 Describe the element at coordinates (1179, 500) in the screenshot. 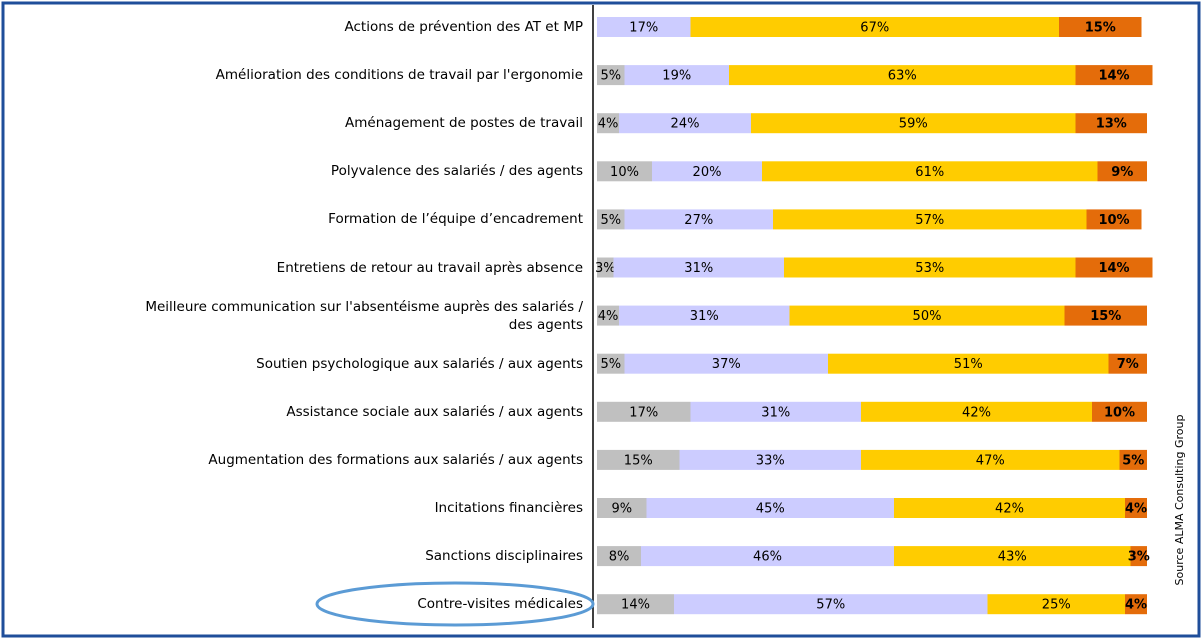

I see `source-note: Source ALMA Consulting Group` at that location.